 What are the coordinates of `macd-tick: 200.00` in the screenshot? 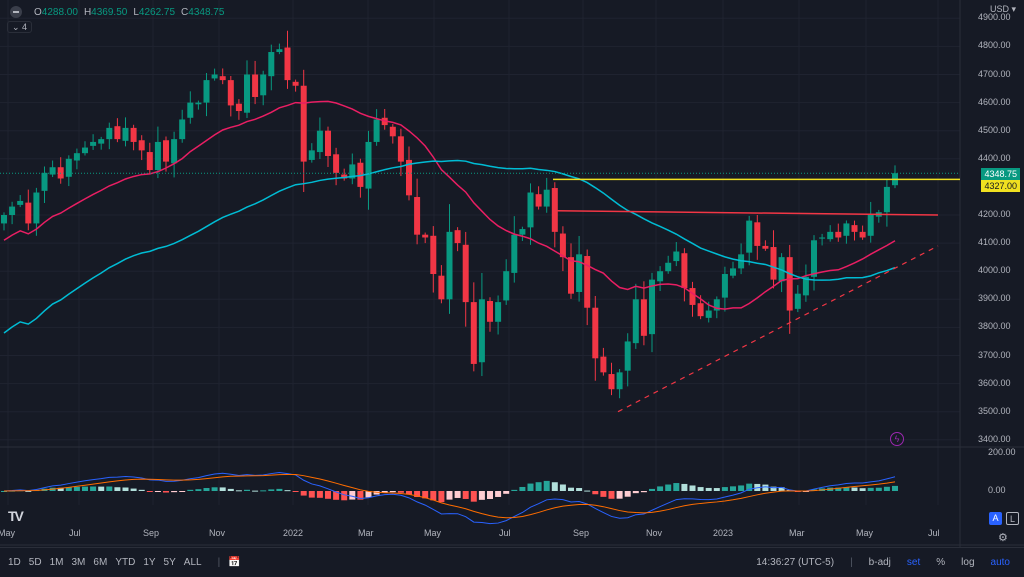 It's located at (1002, 452).